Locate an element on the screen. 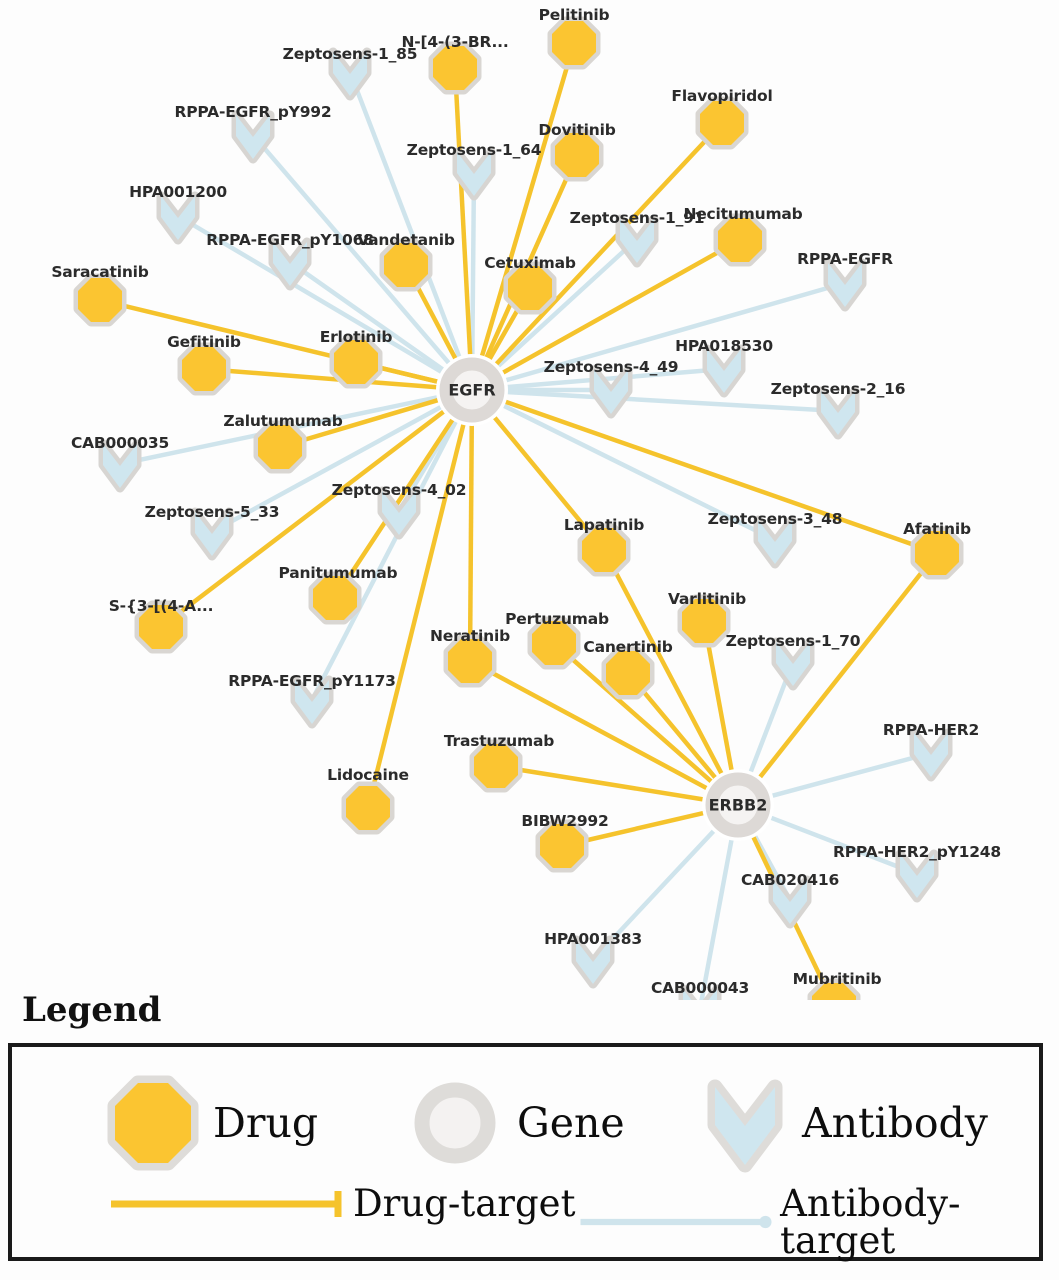  gene-node-label: EGFR is located at coordinates (472, 390).